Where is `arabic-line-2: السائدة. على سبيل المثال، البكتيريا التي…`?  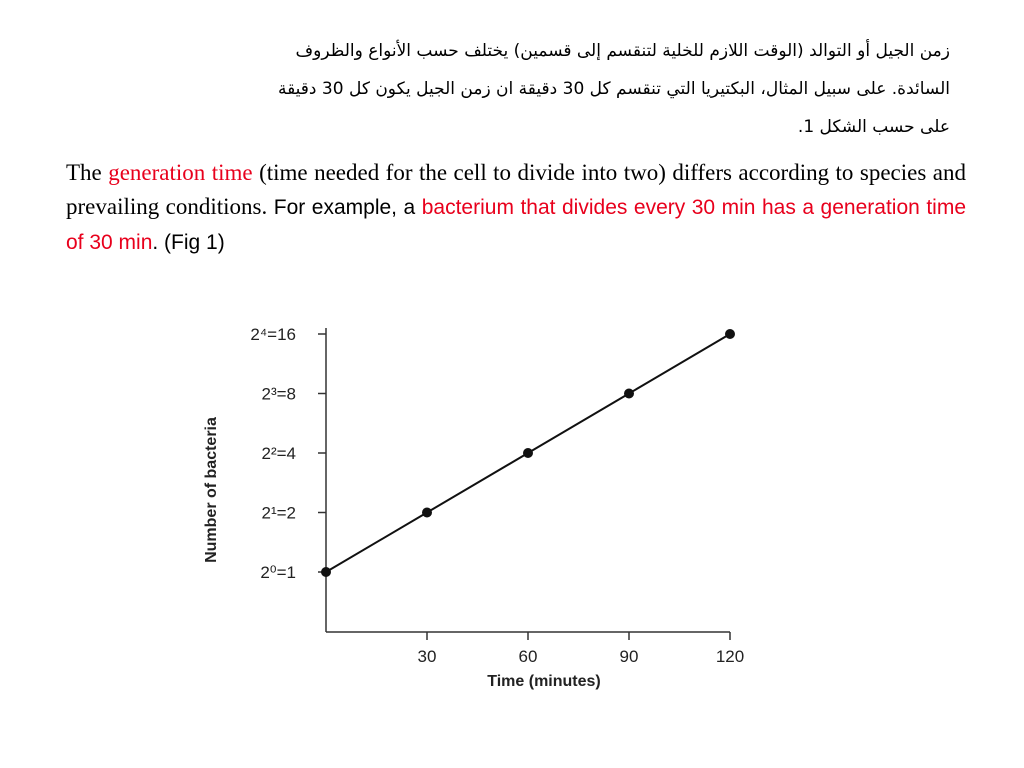
arabic-line-2: السائدة. على سبيل المثال، البكتيريا التي… is located at coordinates (613, 89).